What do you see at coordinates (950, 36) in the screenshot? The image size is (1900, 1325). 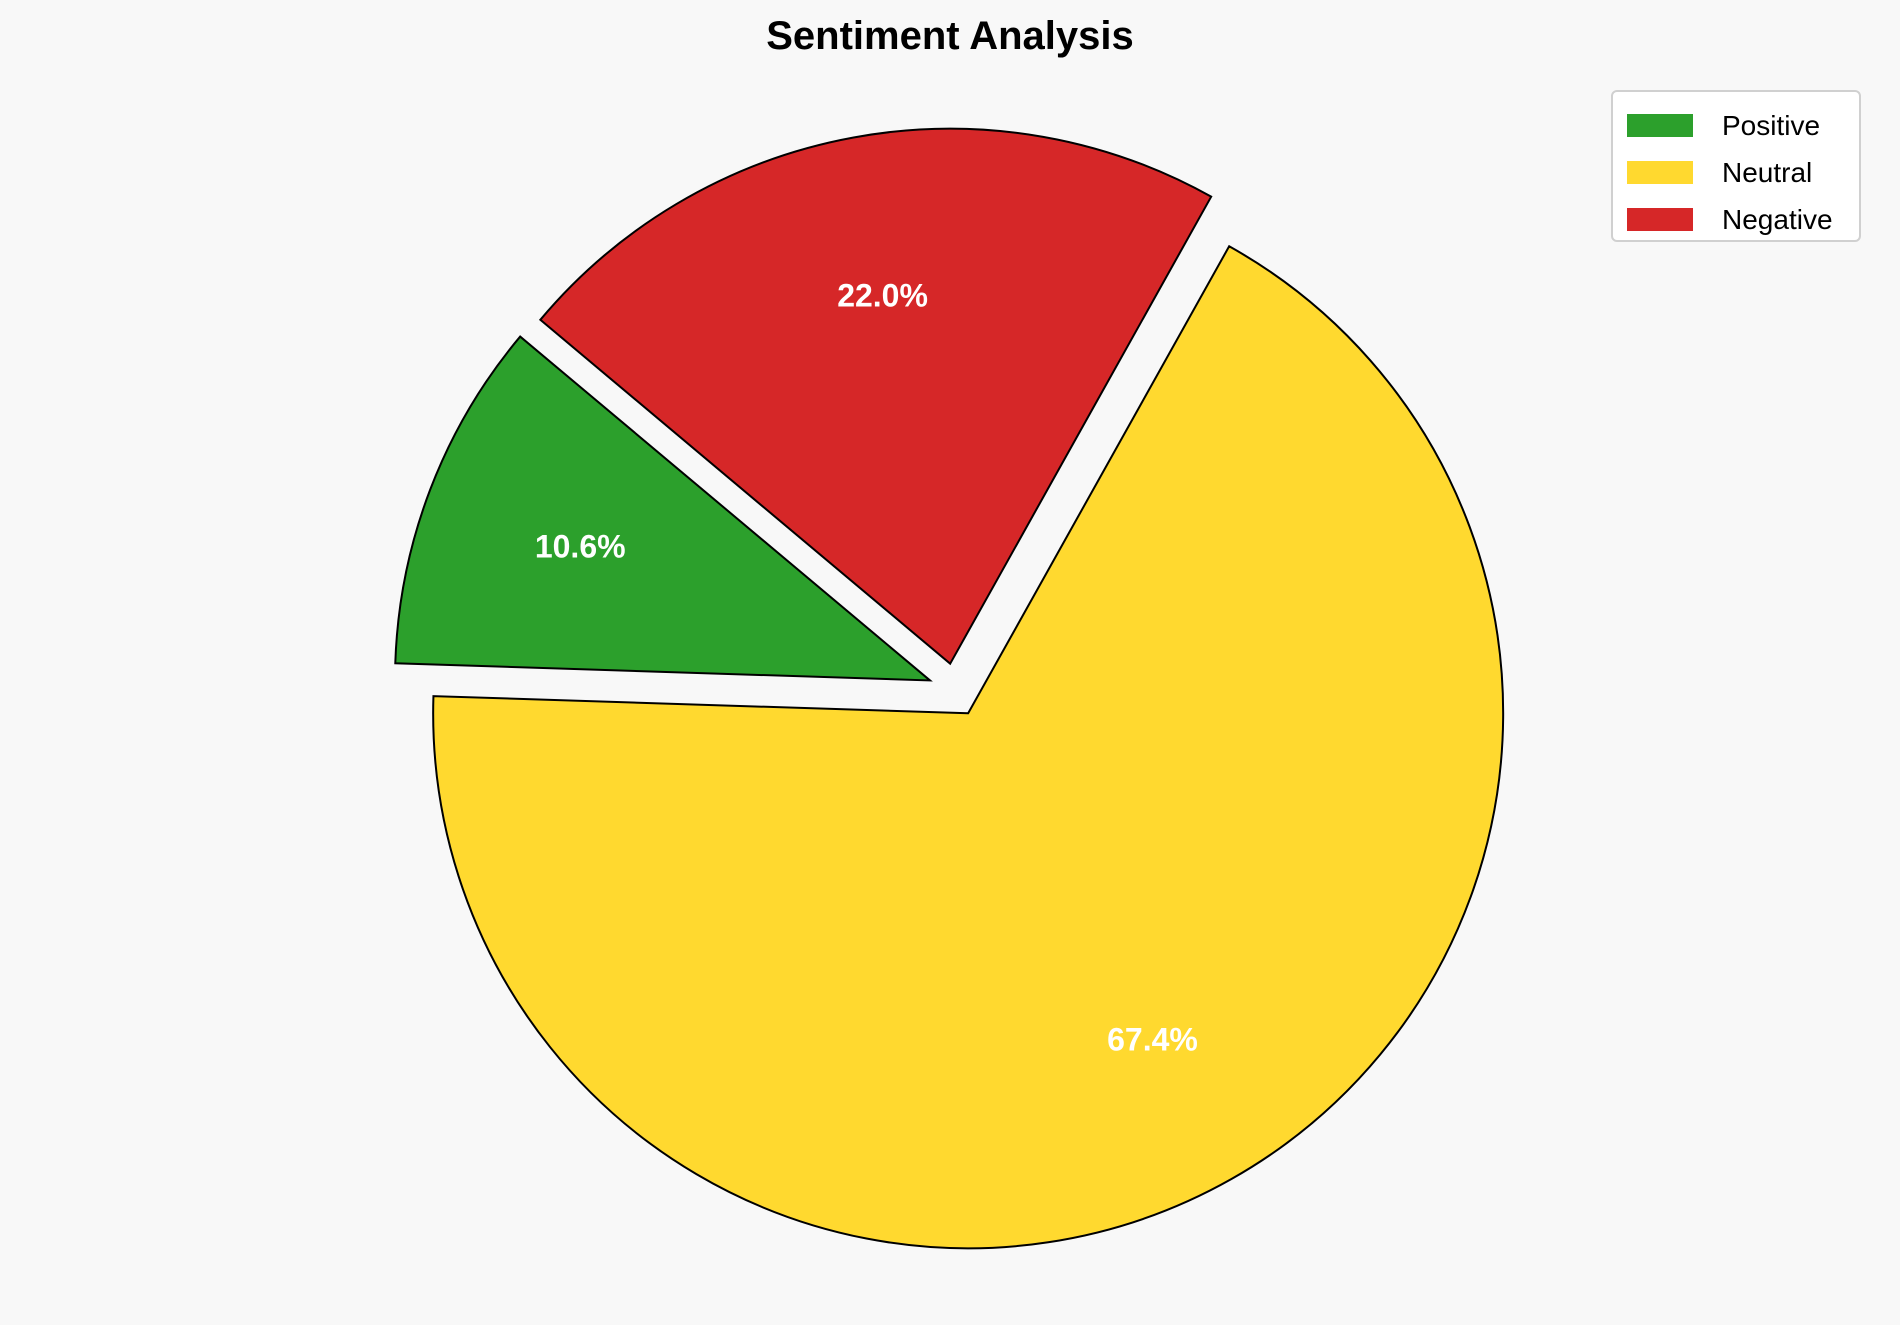 I see `chart-title: Sentiment Analysis` at bounding box center [950, 36].